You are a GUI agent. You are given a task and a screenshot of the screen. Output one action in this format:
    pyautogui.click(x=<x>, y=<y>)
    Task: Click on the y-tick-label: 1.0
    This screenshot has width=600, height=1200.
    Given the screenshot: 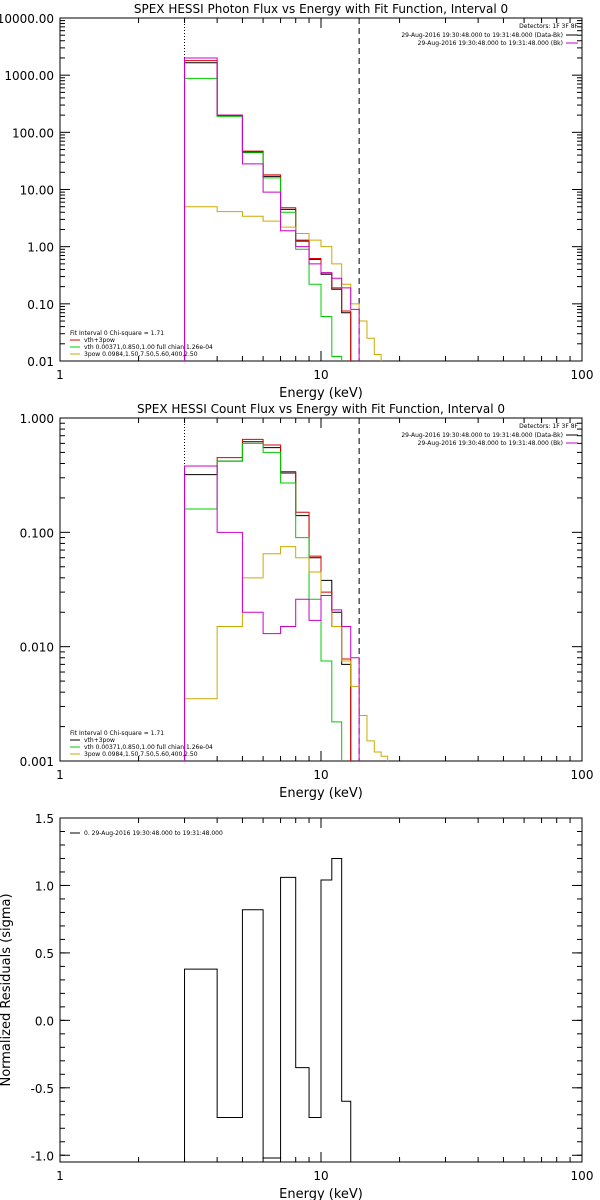 What is the action you would take?
    pyautogui.click(x=44, y=886)
    